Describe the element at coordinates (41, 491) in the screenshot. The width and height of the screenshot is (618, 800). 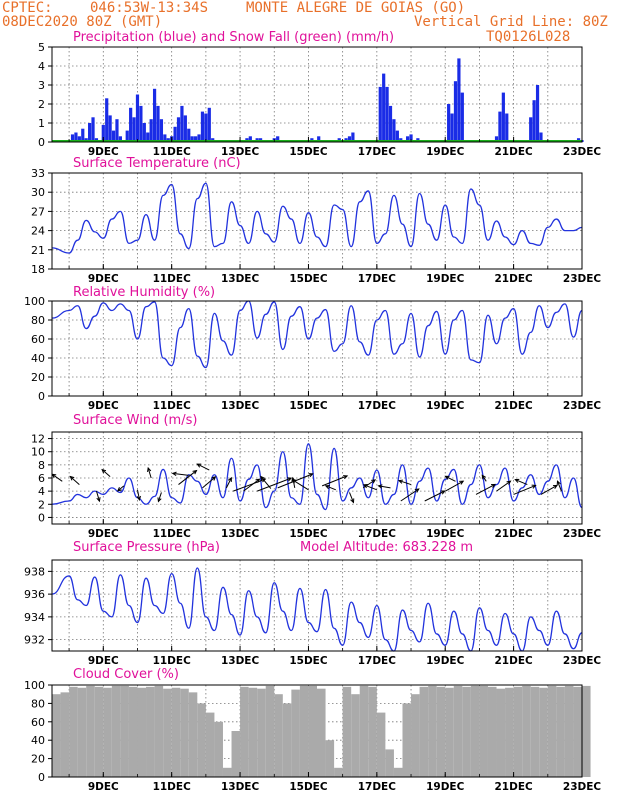
I see `y-tick-label: 4` at that location.